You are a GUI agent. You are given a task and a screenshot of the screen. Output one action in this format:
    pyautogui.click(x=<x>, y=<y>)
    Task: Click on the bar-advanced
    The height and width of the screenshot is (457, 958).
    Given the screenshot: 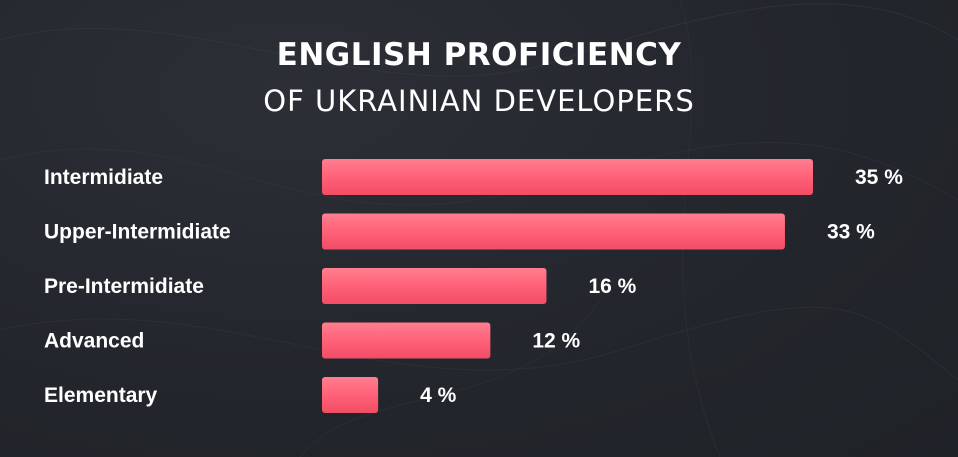 What is the action you would take?
    pyautogui.click(x=406, y=340)
    